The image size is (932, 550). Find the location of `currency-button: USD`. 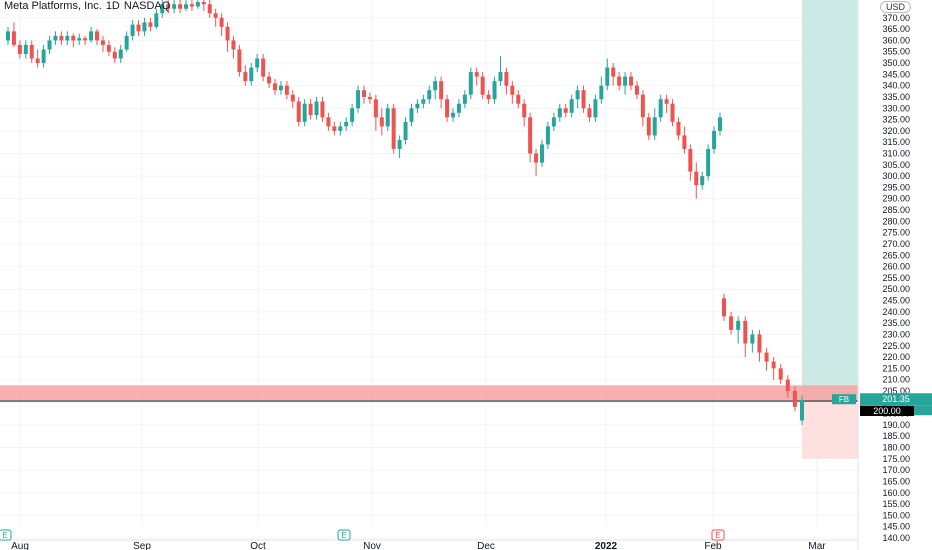

currency-button: USD is located at coordinates (896, 7).